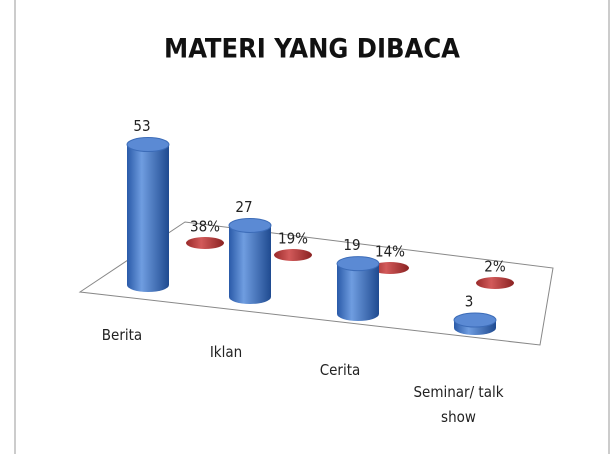 The image size is (613, 454). What do you see at coordinates (243, 207) in the screenshot?
I see `data-label: 27` at bounding box center [243, 207].